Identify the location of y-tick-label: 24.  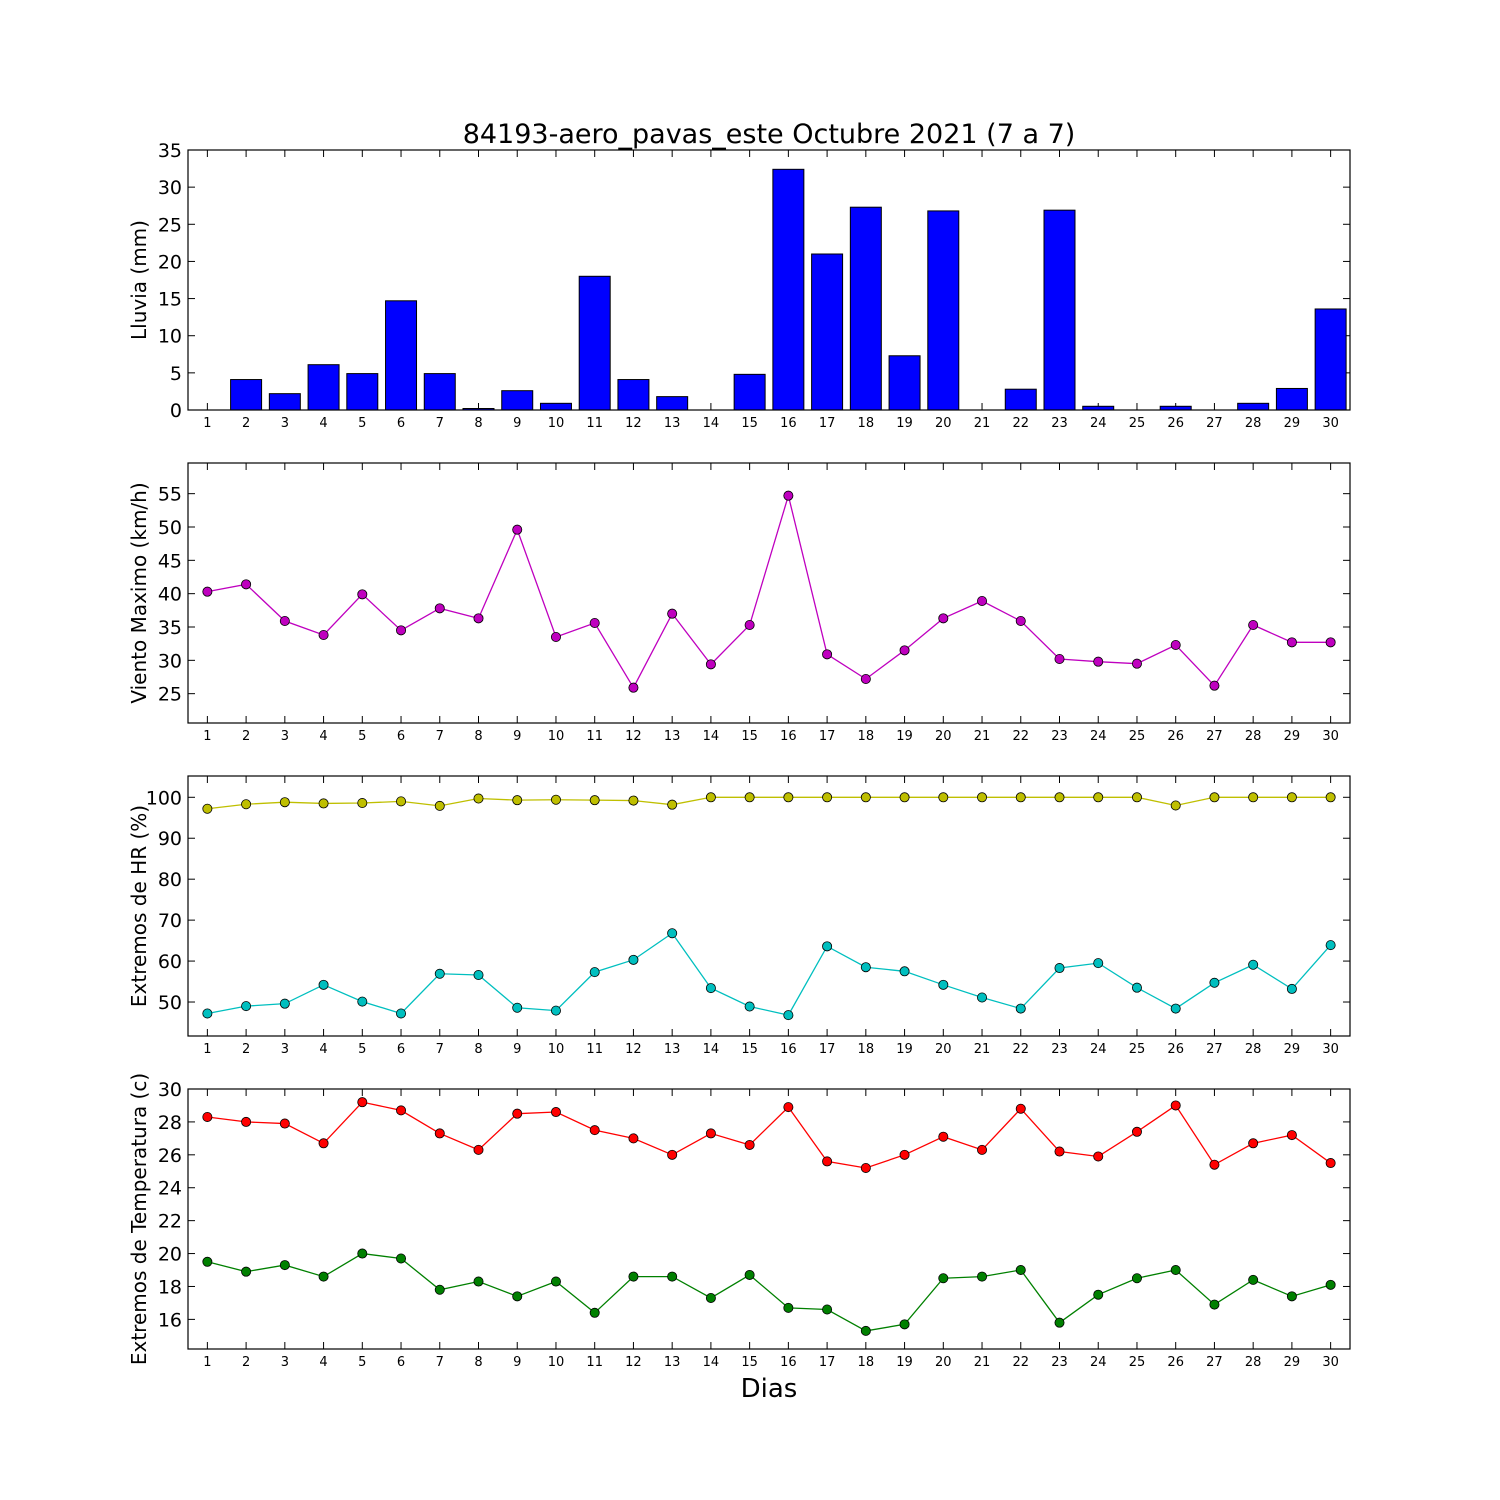
(170, 1189).